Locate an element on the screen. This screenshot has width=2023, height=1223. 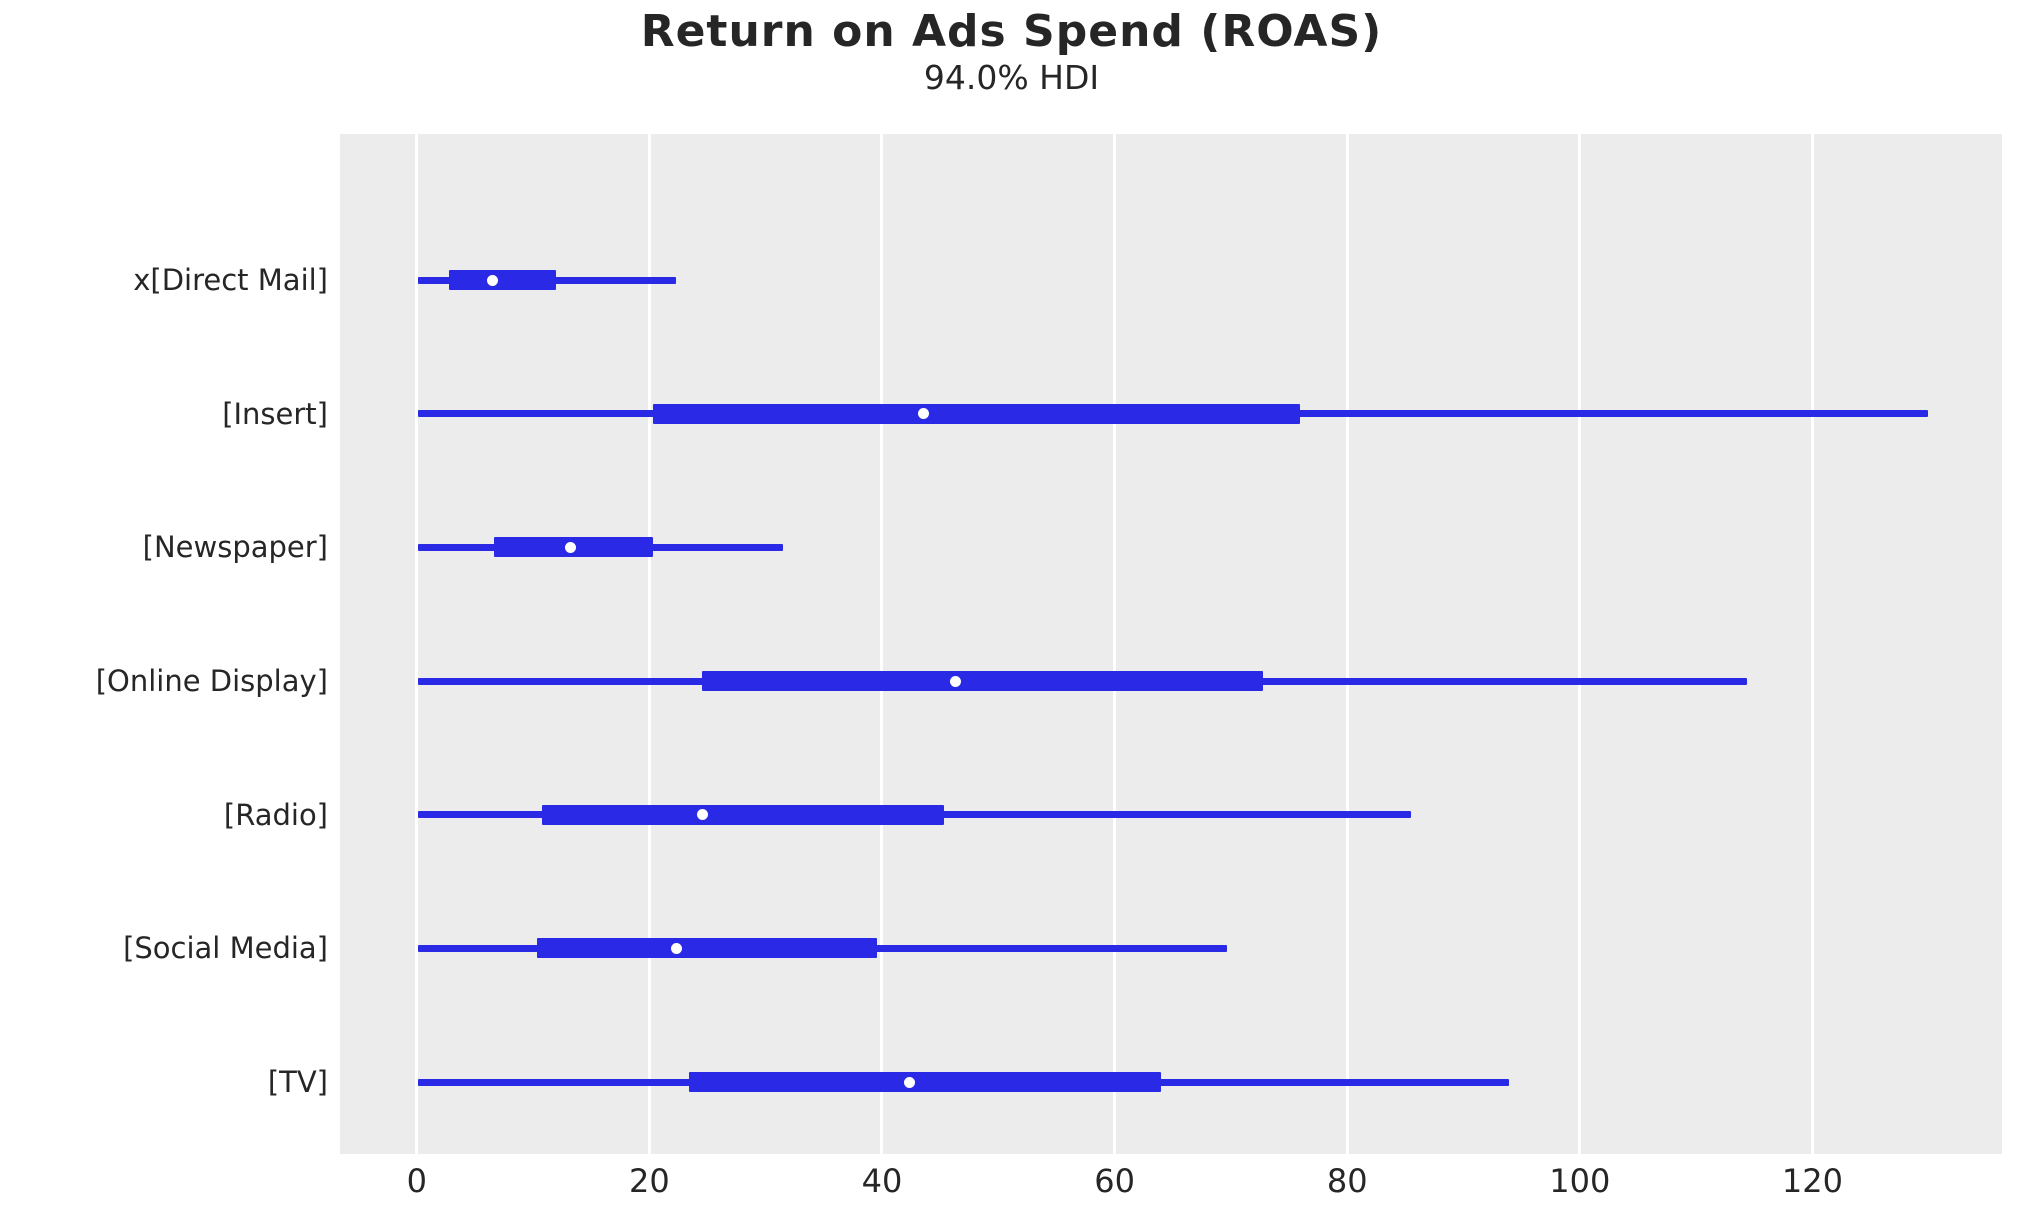
x-axis-tick-label: 80 is located at coordinates (1347, 1181).